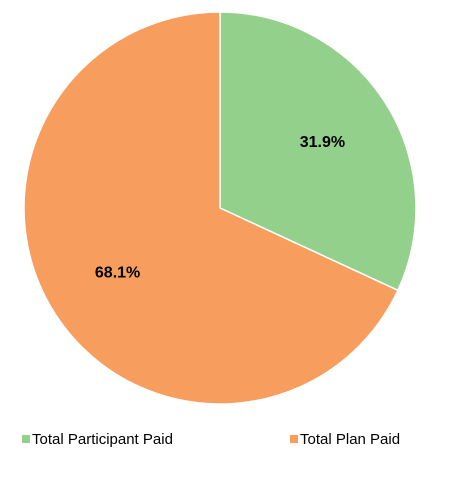 The height and width of the screenshot is (480, 462). I want to click on data-label: 31.9%, so click(322, 142).